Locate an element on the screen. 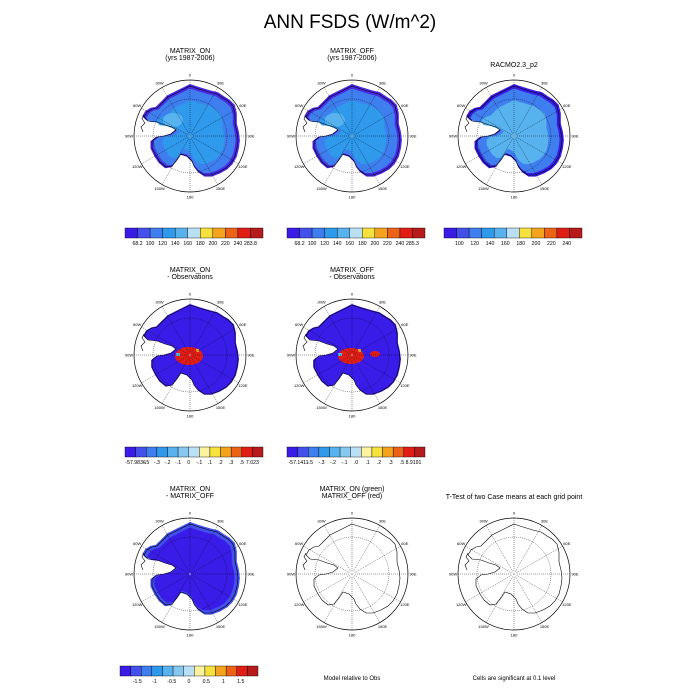 The width and height of the screenshot is (700, 700). colorbar-tick-label: -0.5 is located at coordinates (171, 682).